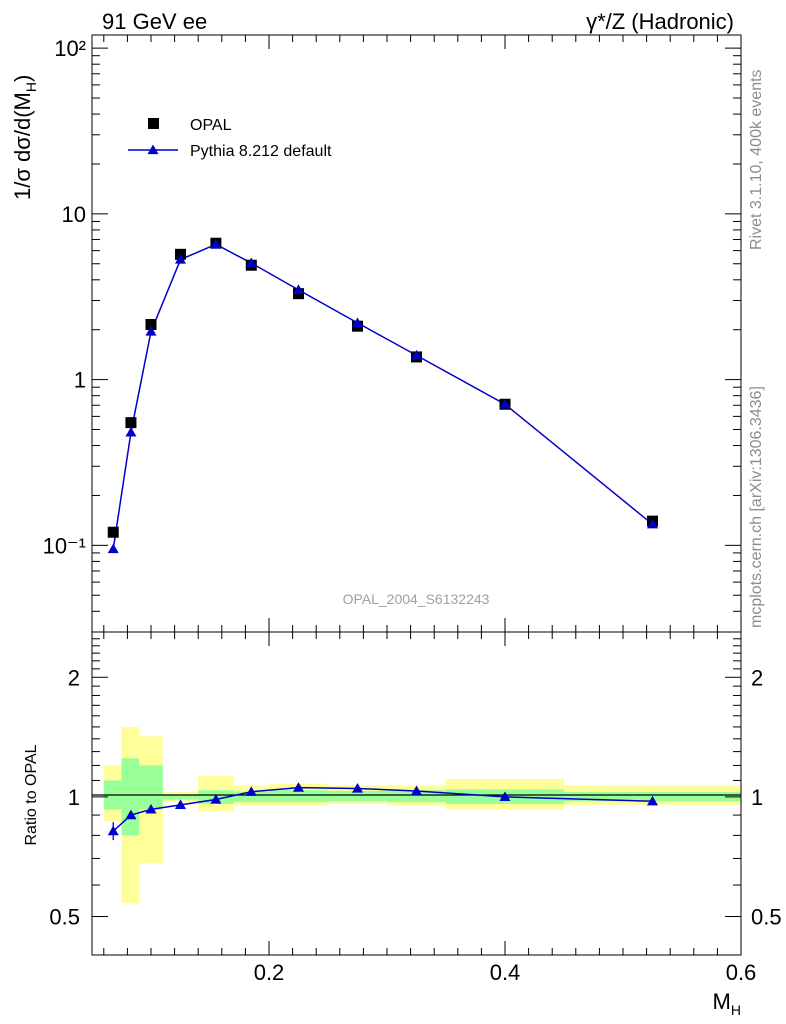  What do you see at coordinates (211, 125) in the screenshot?
I see `legend-label-data: OPAL` at bounding box center [211, 125].